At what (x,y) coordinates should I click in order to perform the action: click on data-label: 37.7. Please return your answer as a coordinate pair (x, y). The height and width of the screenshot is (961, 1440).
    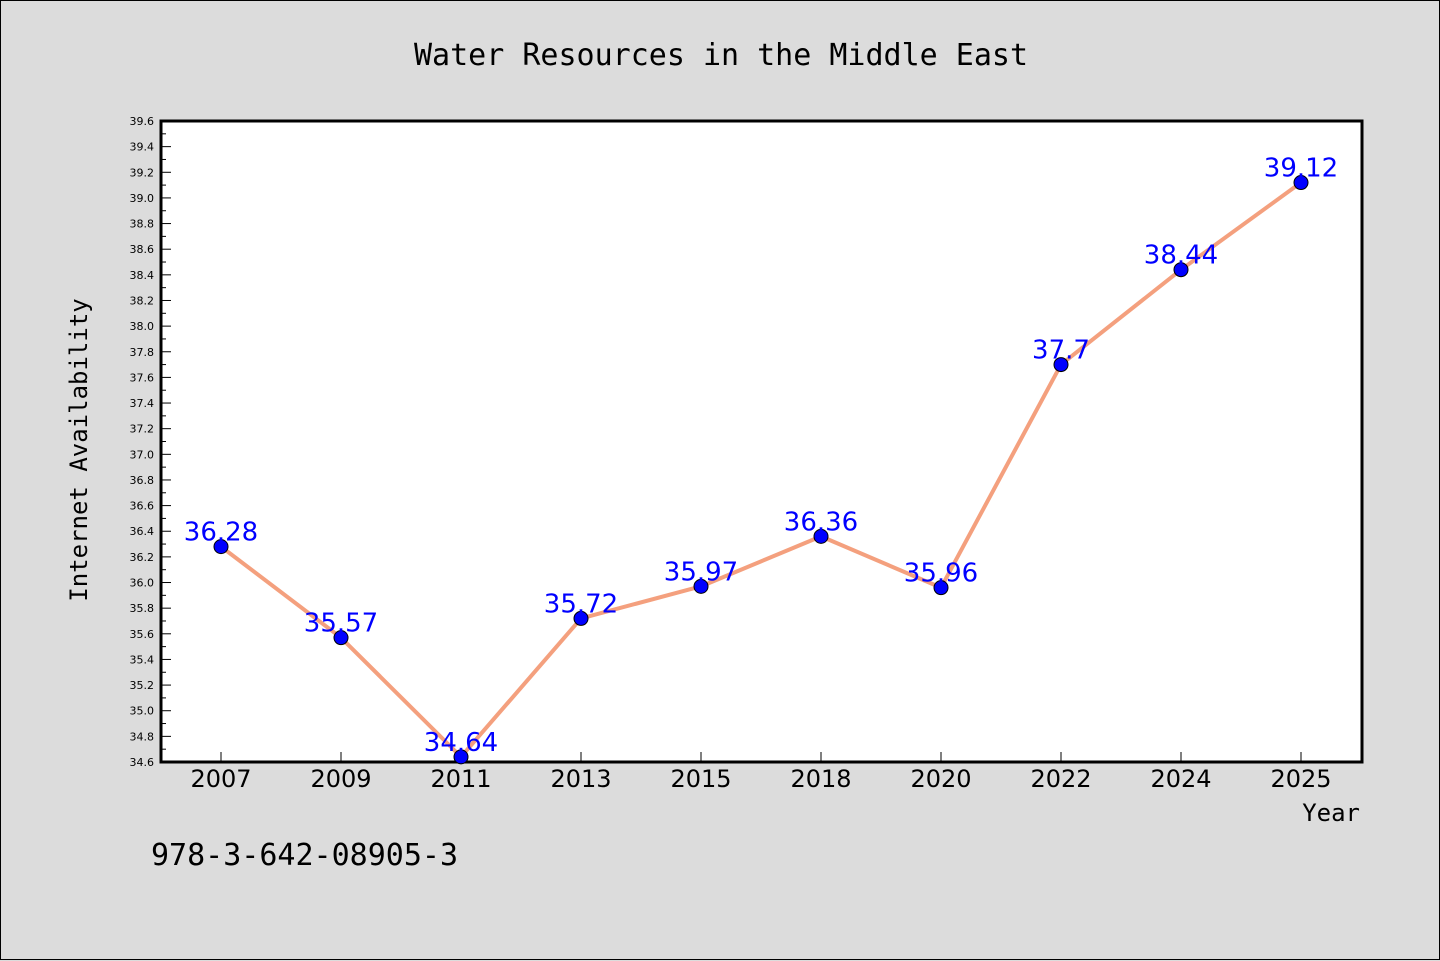
    Looking at the image, I should click on (1061, 351).